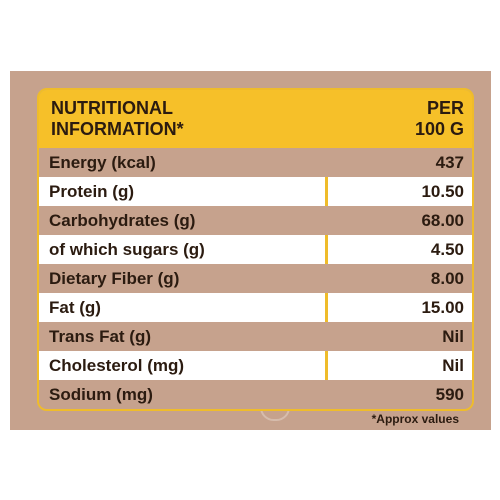  Describe the element at coordinates (399, 220) in the screenshot. I see `nutrient-value: 68.00` at that location.